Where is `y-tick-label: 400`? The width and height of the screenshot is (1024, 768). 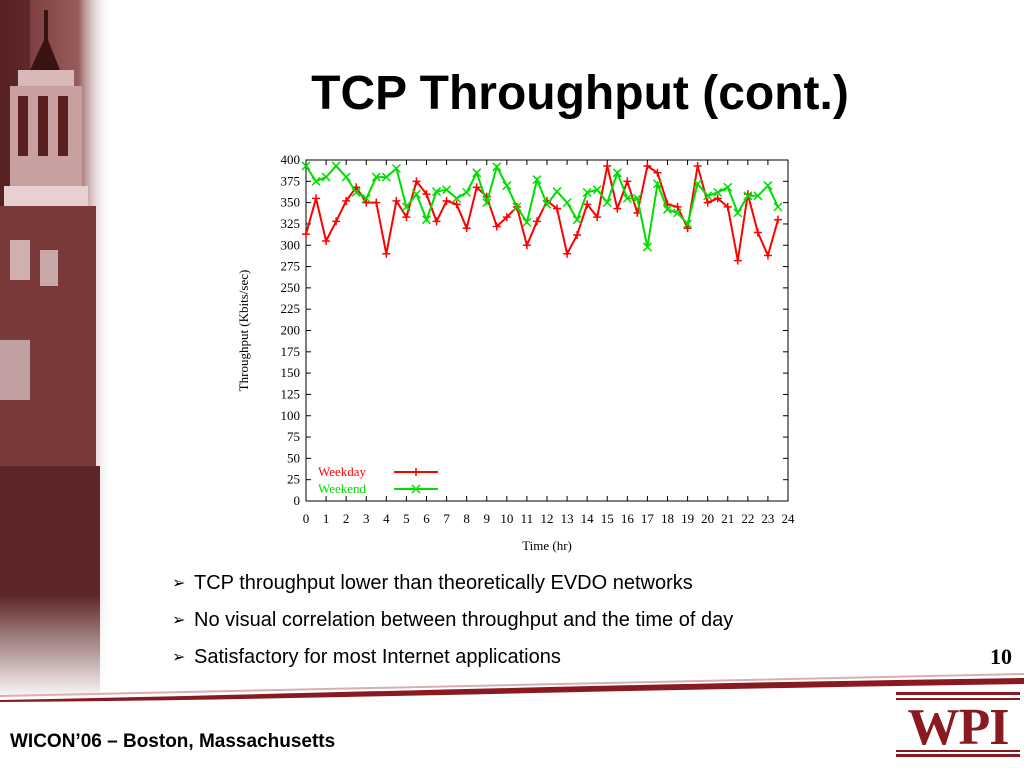
y-tick-label: 400 is located at coordinates (291, 159).